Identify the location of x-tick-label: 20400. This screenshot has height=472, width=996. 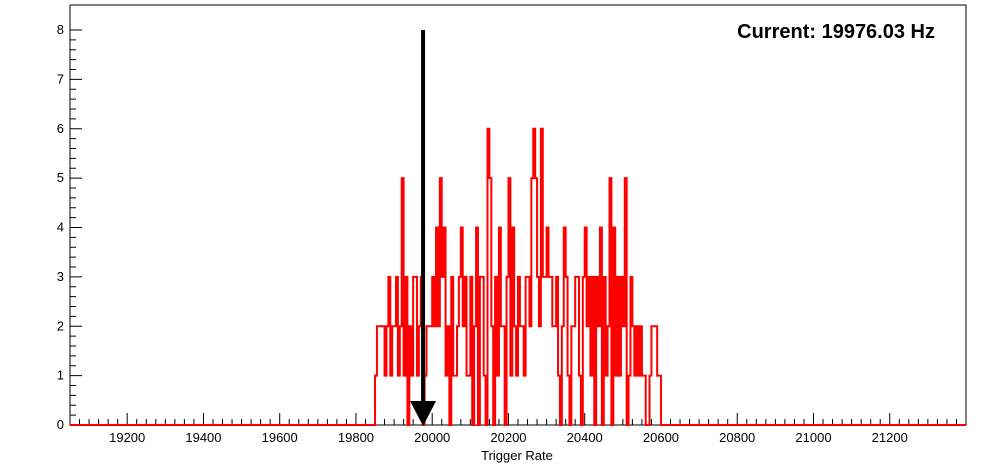
(585, 437).